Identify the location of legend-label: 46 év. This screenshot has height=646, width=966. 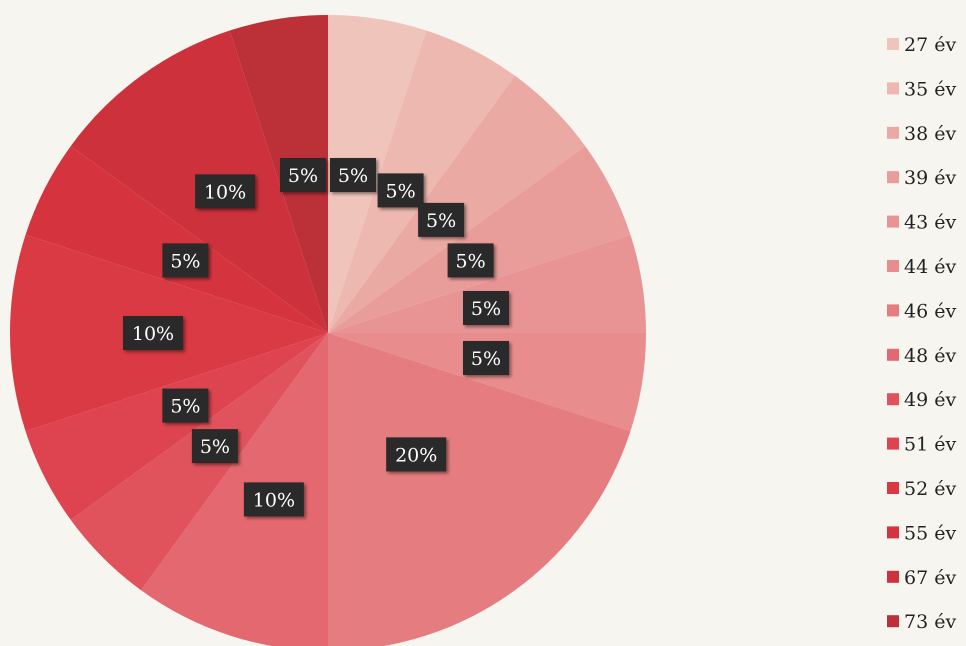
(930, 311).